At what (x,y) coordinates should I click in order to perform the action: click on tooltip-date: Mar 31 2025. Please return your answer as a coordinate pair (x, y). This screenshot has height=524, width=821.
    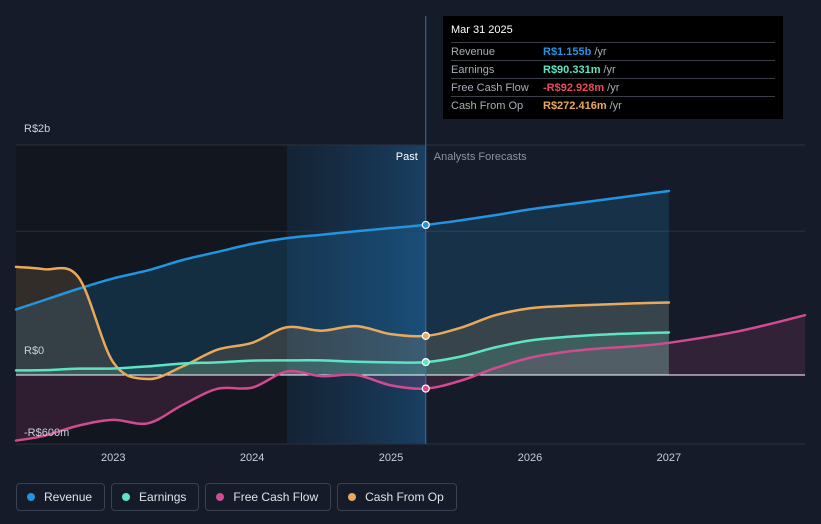
    Looking at the image, I should click on (482, 30).